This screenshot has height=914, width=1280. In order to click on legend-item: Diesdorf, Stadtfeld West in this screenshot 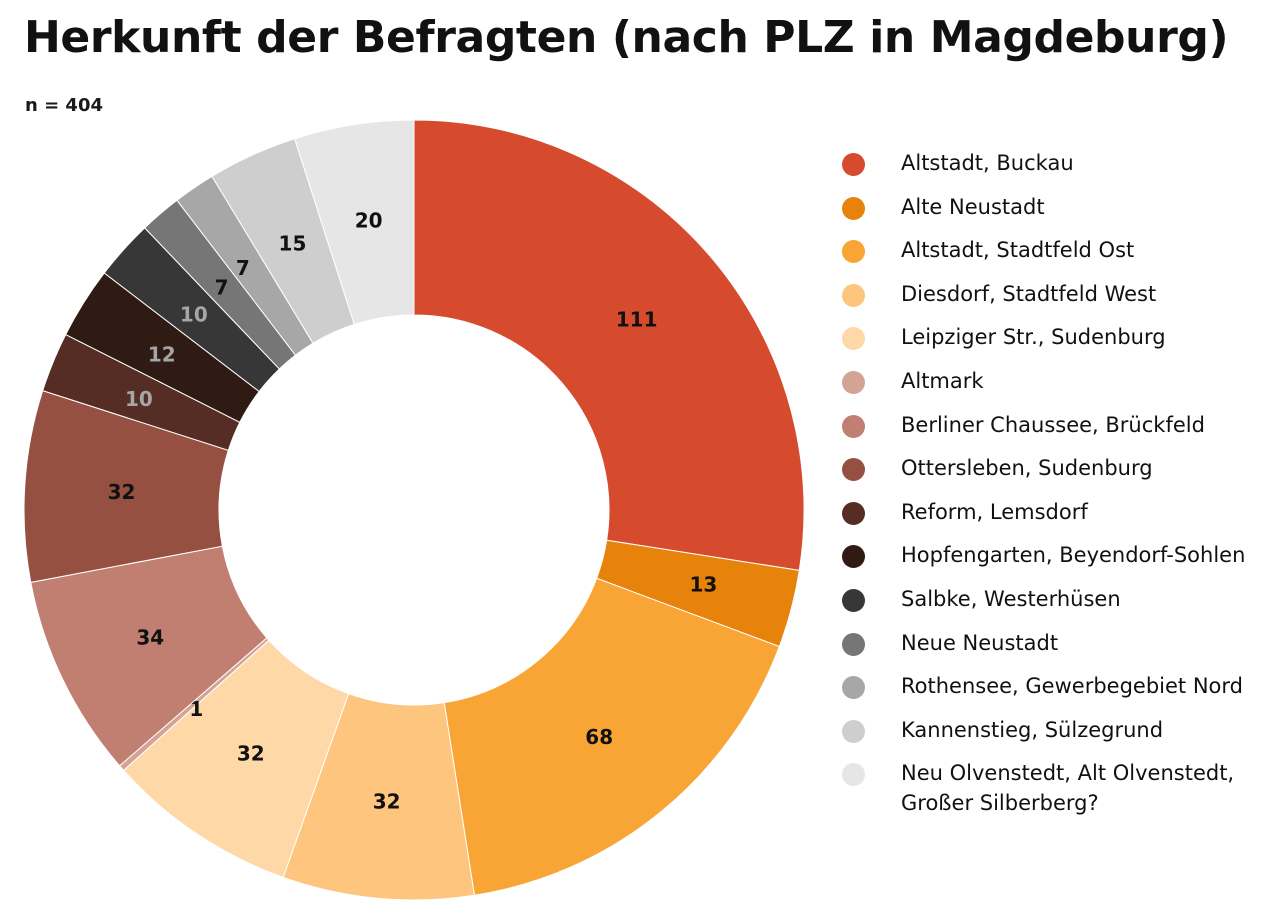, I will do `click(999, 294)`.